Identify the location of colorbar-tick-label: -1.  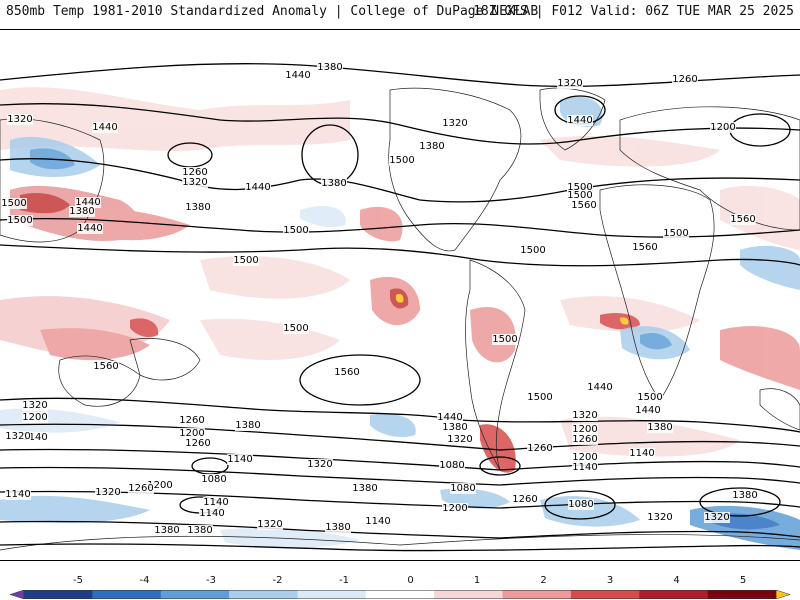
(344, 580).